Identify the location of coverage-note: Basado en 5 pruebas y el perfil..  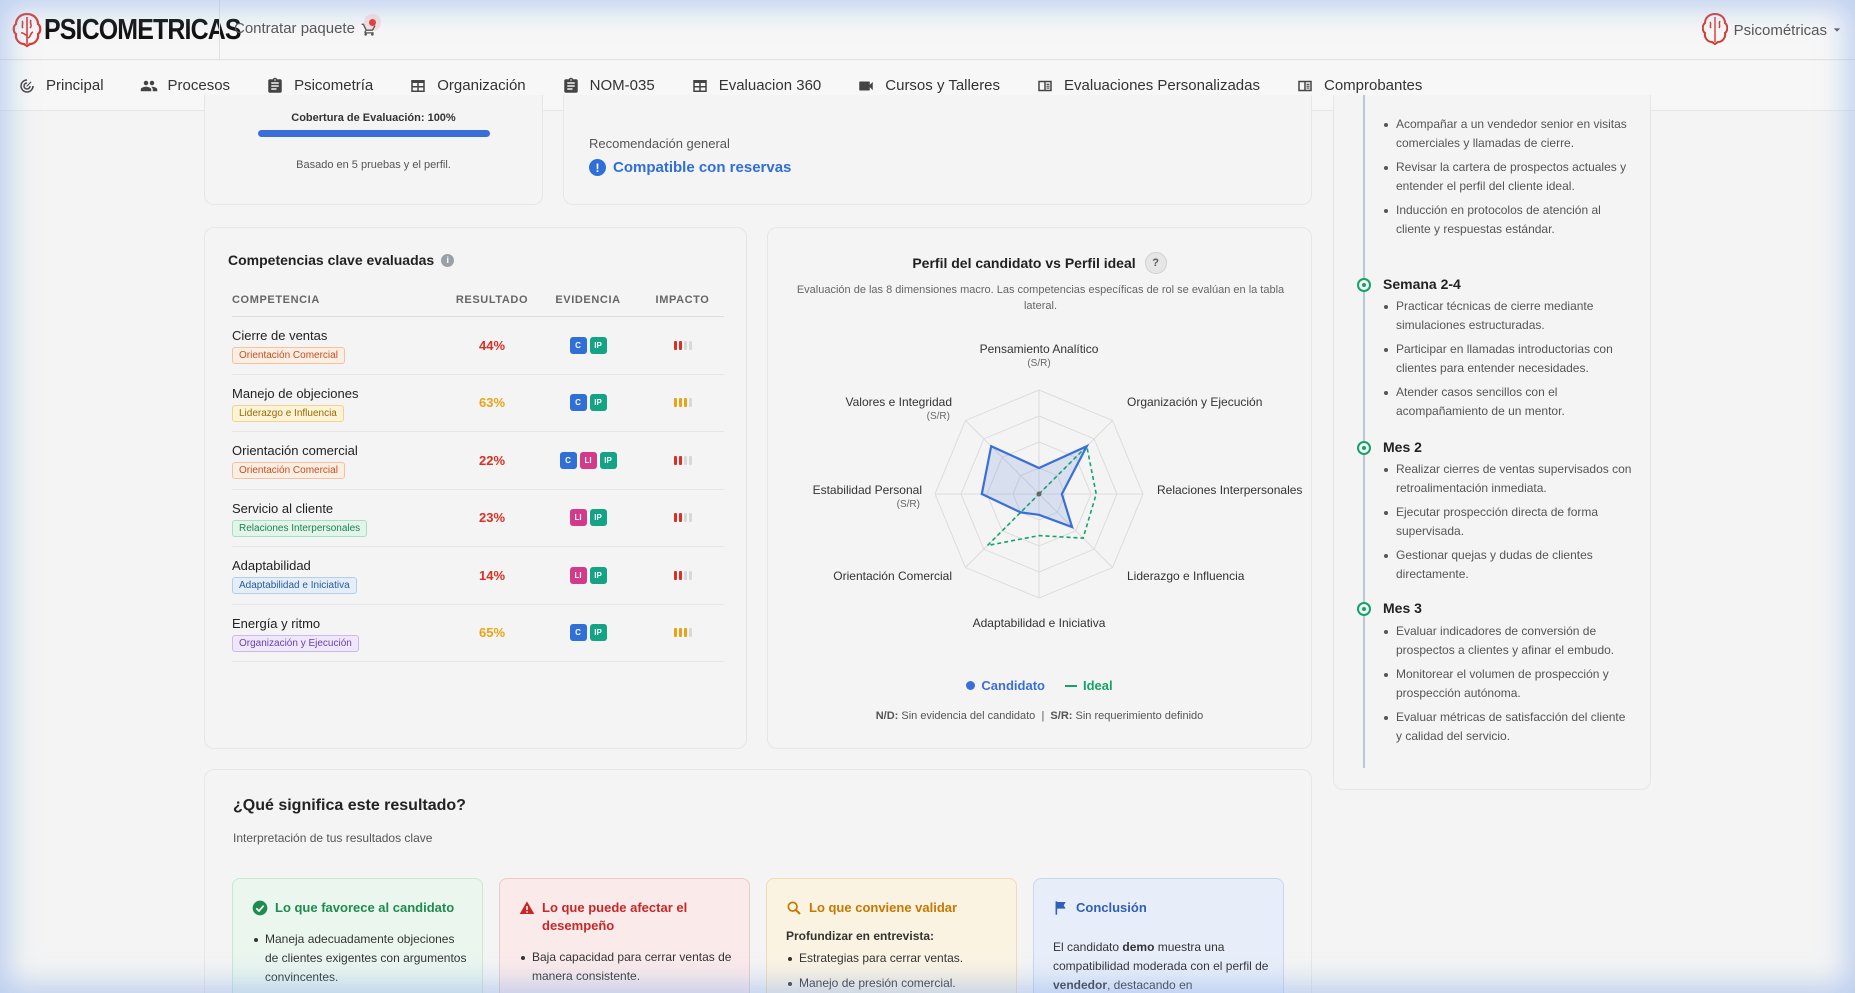
(373, 165).